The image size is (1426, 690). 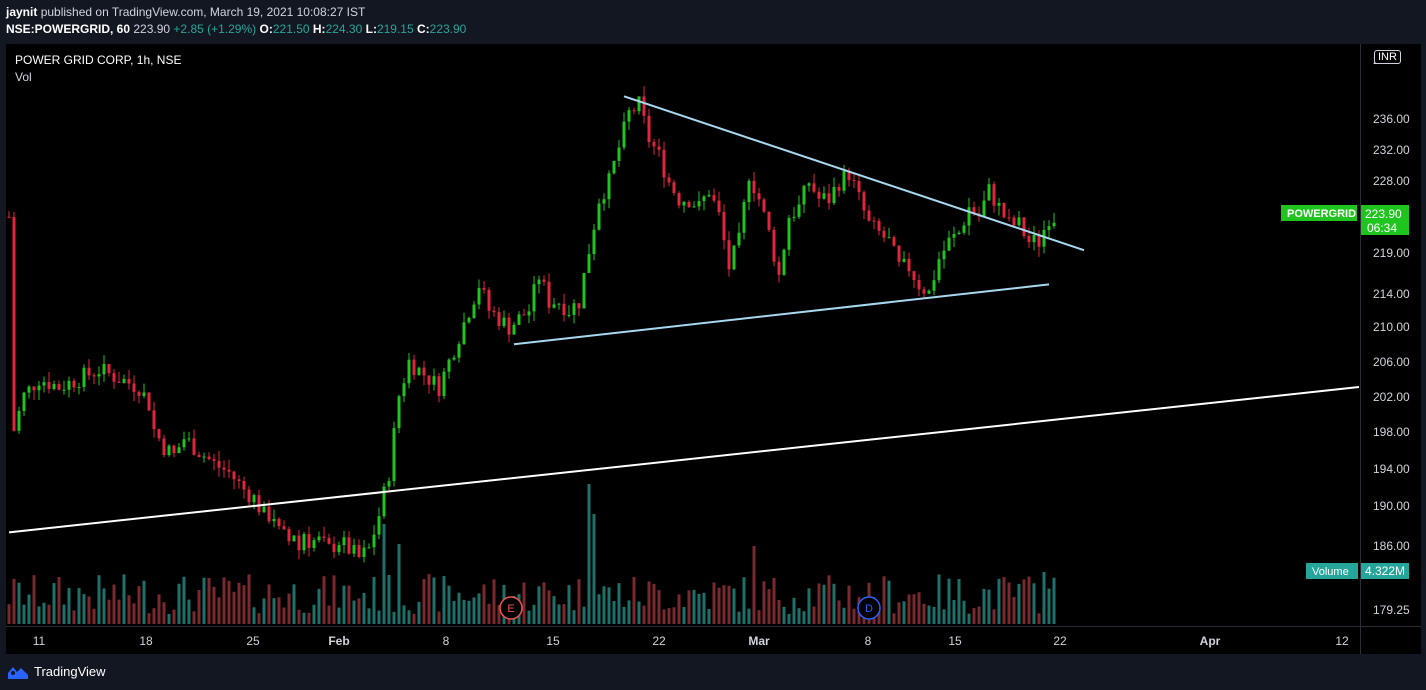 I want to click on ascending-support-line, so click(x=781, y=314).